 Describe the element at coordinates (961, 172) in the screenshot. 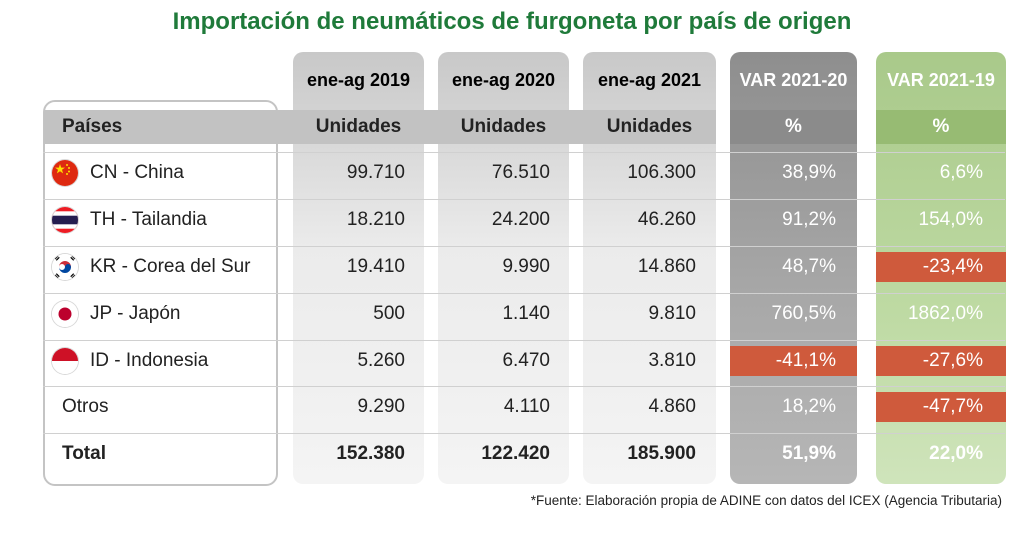

I see `value-cell: 6,6%` at that location.